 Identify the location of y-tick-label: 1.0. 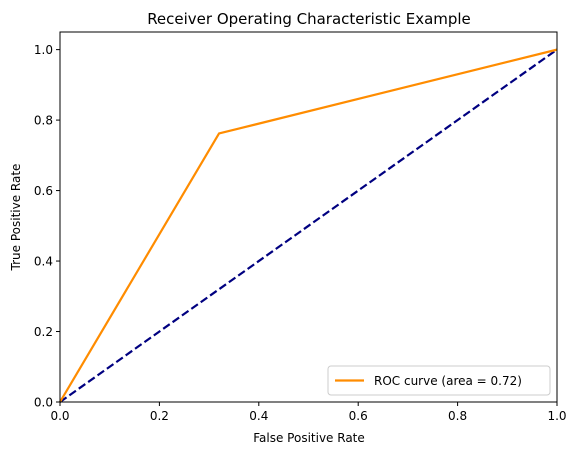
(43, 50).